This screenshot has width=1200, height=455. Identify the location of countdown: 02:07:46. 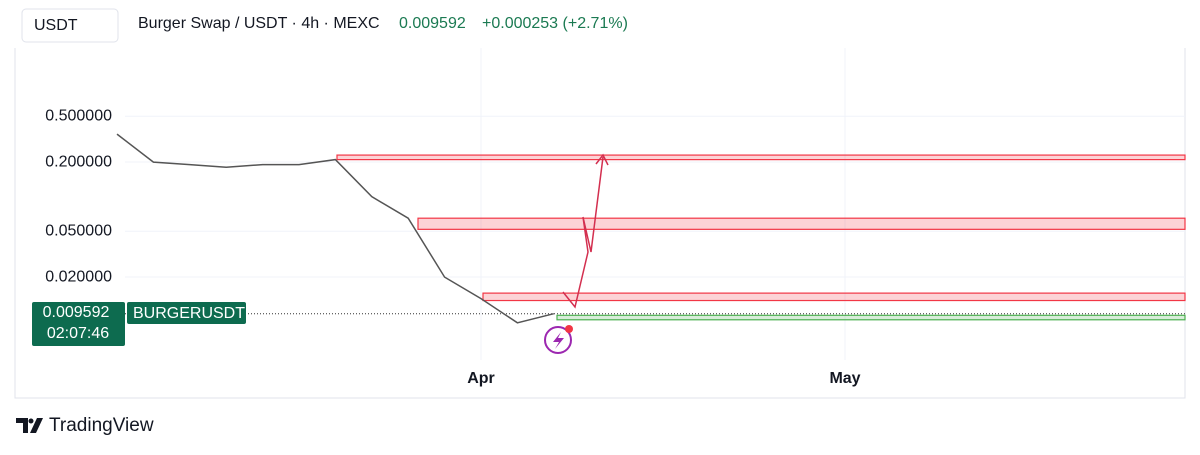
(78, 333).